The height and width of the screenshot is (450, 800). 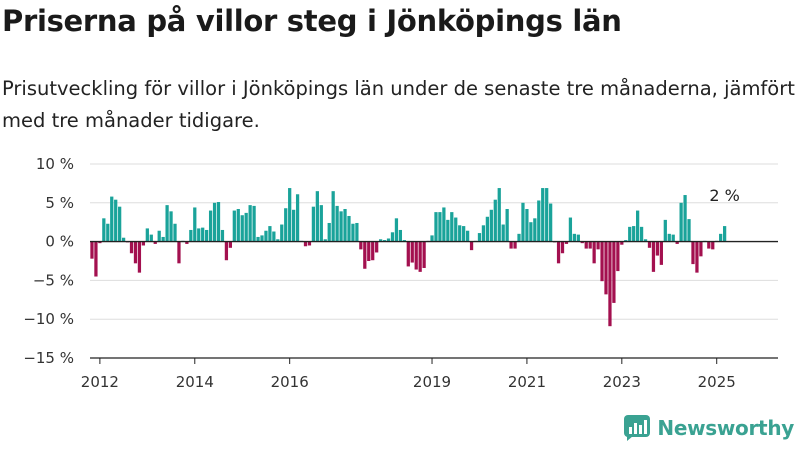 What do you see at coordinates (622, 382) in the screenshot?
I see `x-tick-label: 2023` at bounding box center [622, 382].